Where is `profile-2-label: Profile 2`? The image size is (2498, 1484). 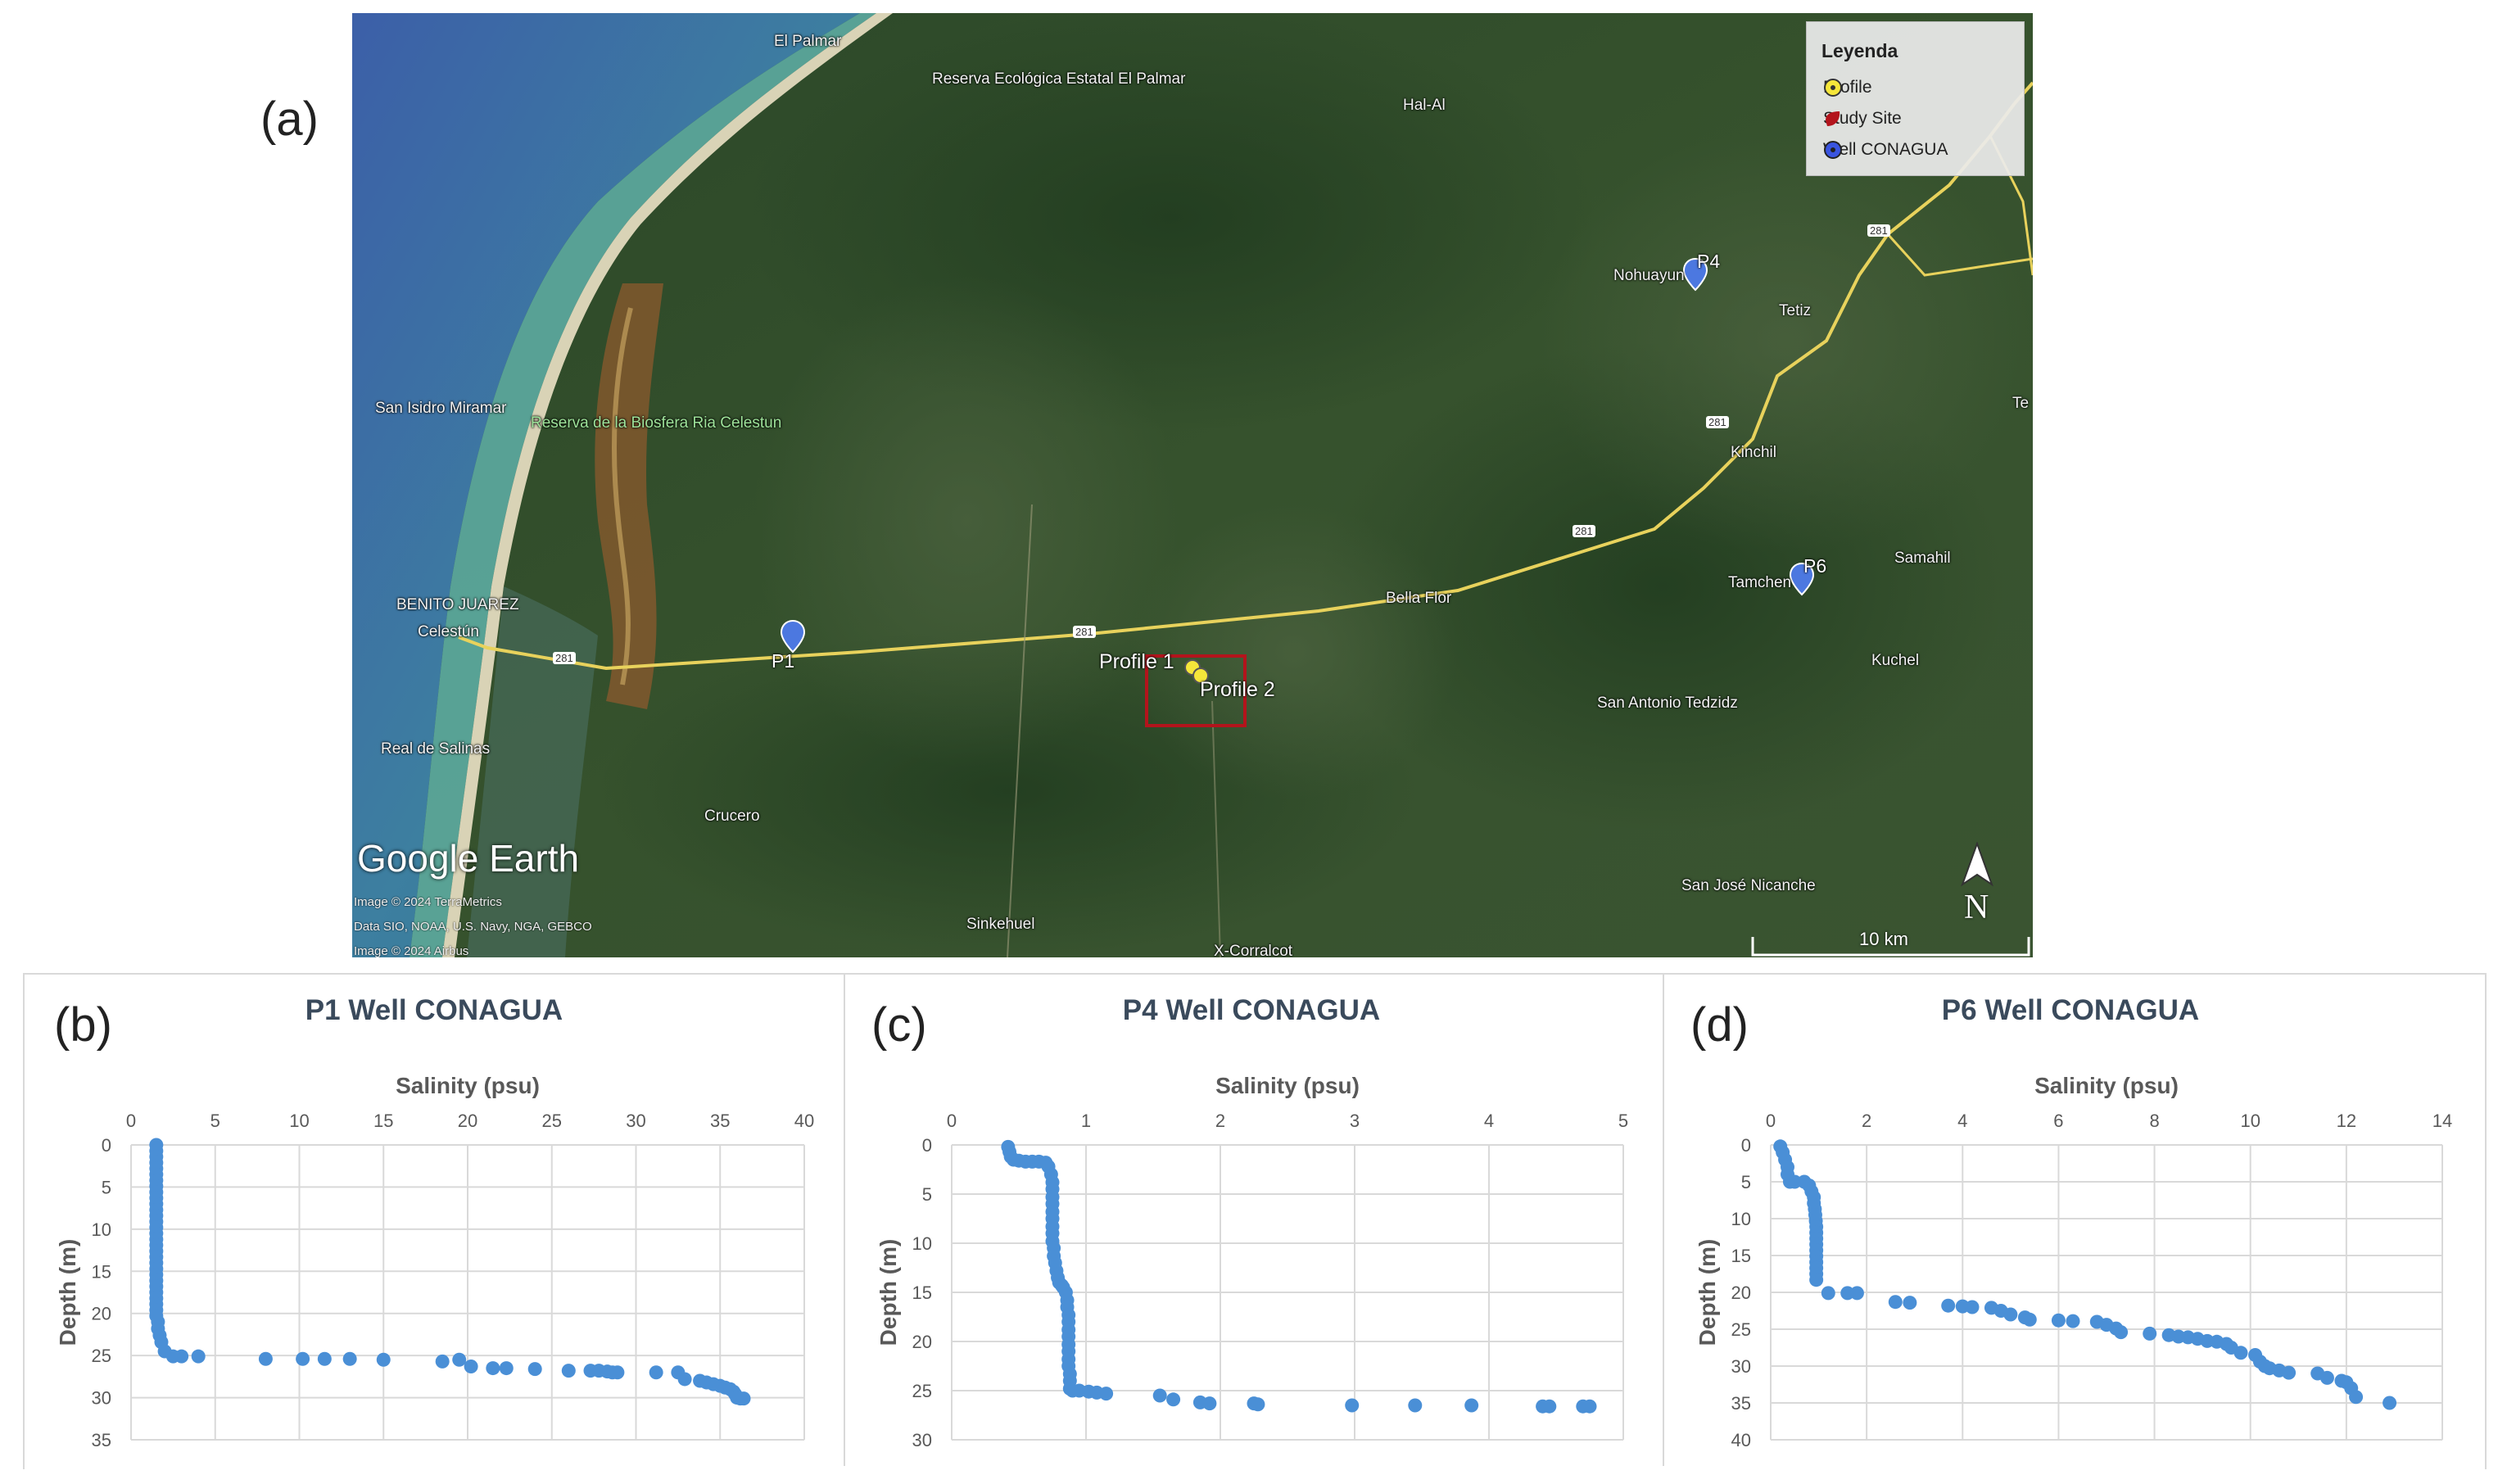 profile-2-label: Profile 2 is located at coordinates (1238, 689).